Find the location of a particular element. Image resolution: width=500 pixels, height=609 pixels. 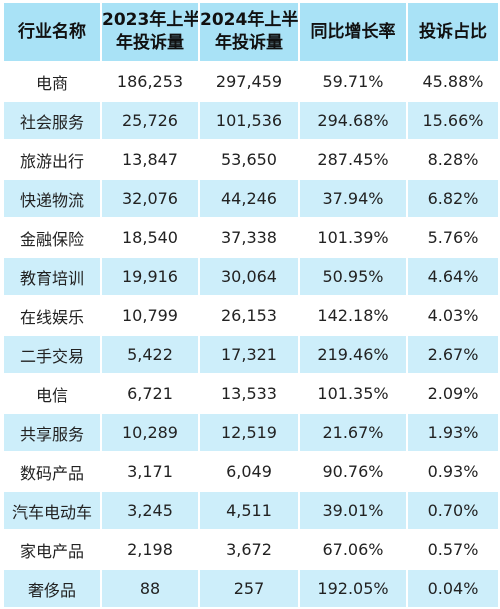

table-row: 家电产品 2,198 3,672 67.06% 0.57% is located at coordinates (251, 549).